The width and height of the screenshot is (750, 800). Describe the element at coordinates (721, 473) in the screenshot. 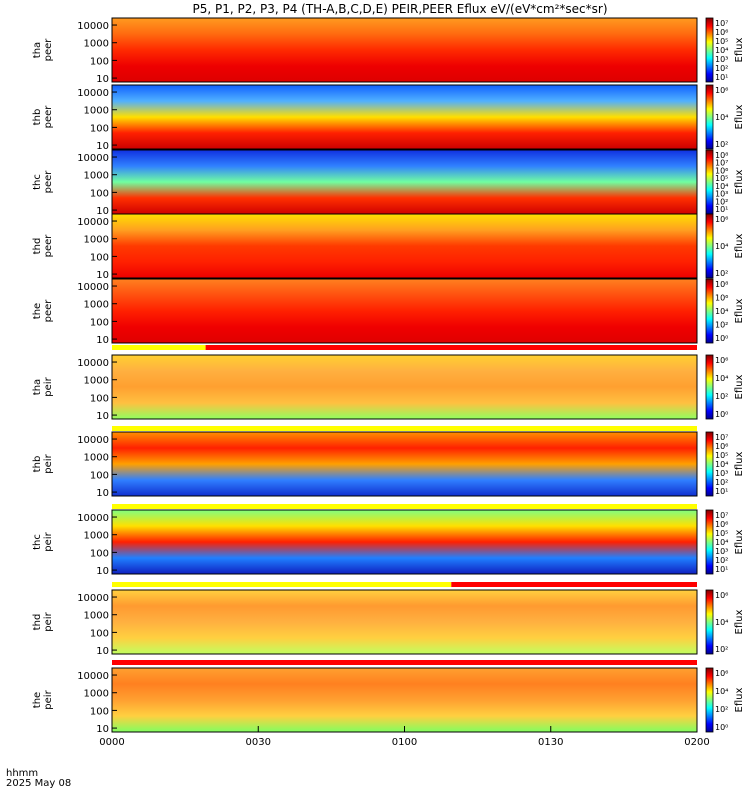

I see `colorbar-tick-label: 10³` at that location.